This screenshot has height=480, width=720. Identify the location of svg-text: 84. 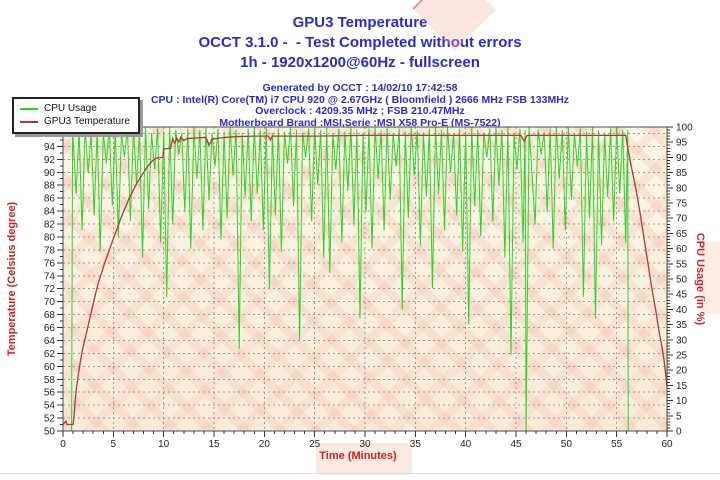
(50, 212).